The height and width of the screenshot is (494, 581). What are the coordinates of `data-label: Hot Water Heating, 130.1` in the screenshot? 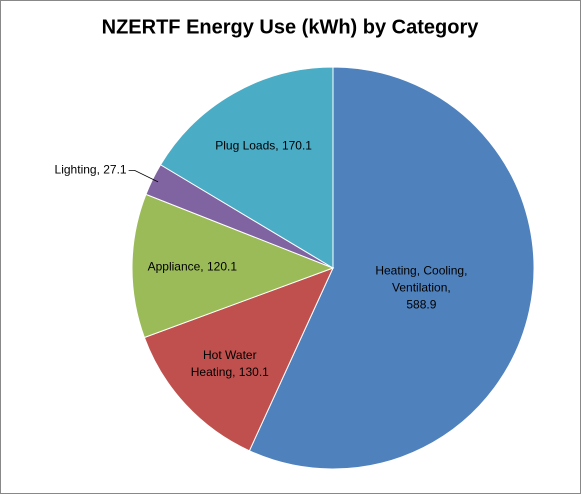 It's located at (230, 363).